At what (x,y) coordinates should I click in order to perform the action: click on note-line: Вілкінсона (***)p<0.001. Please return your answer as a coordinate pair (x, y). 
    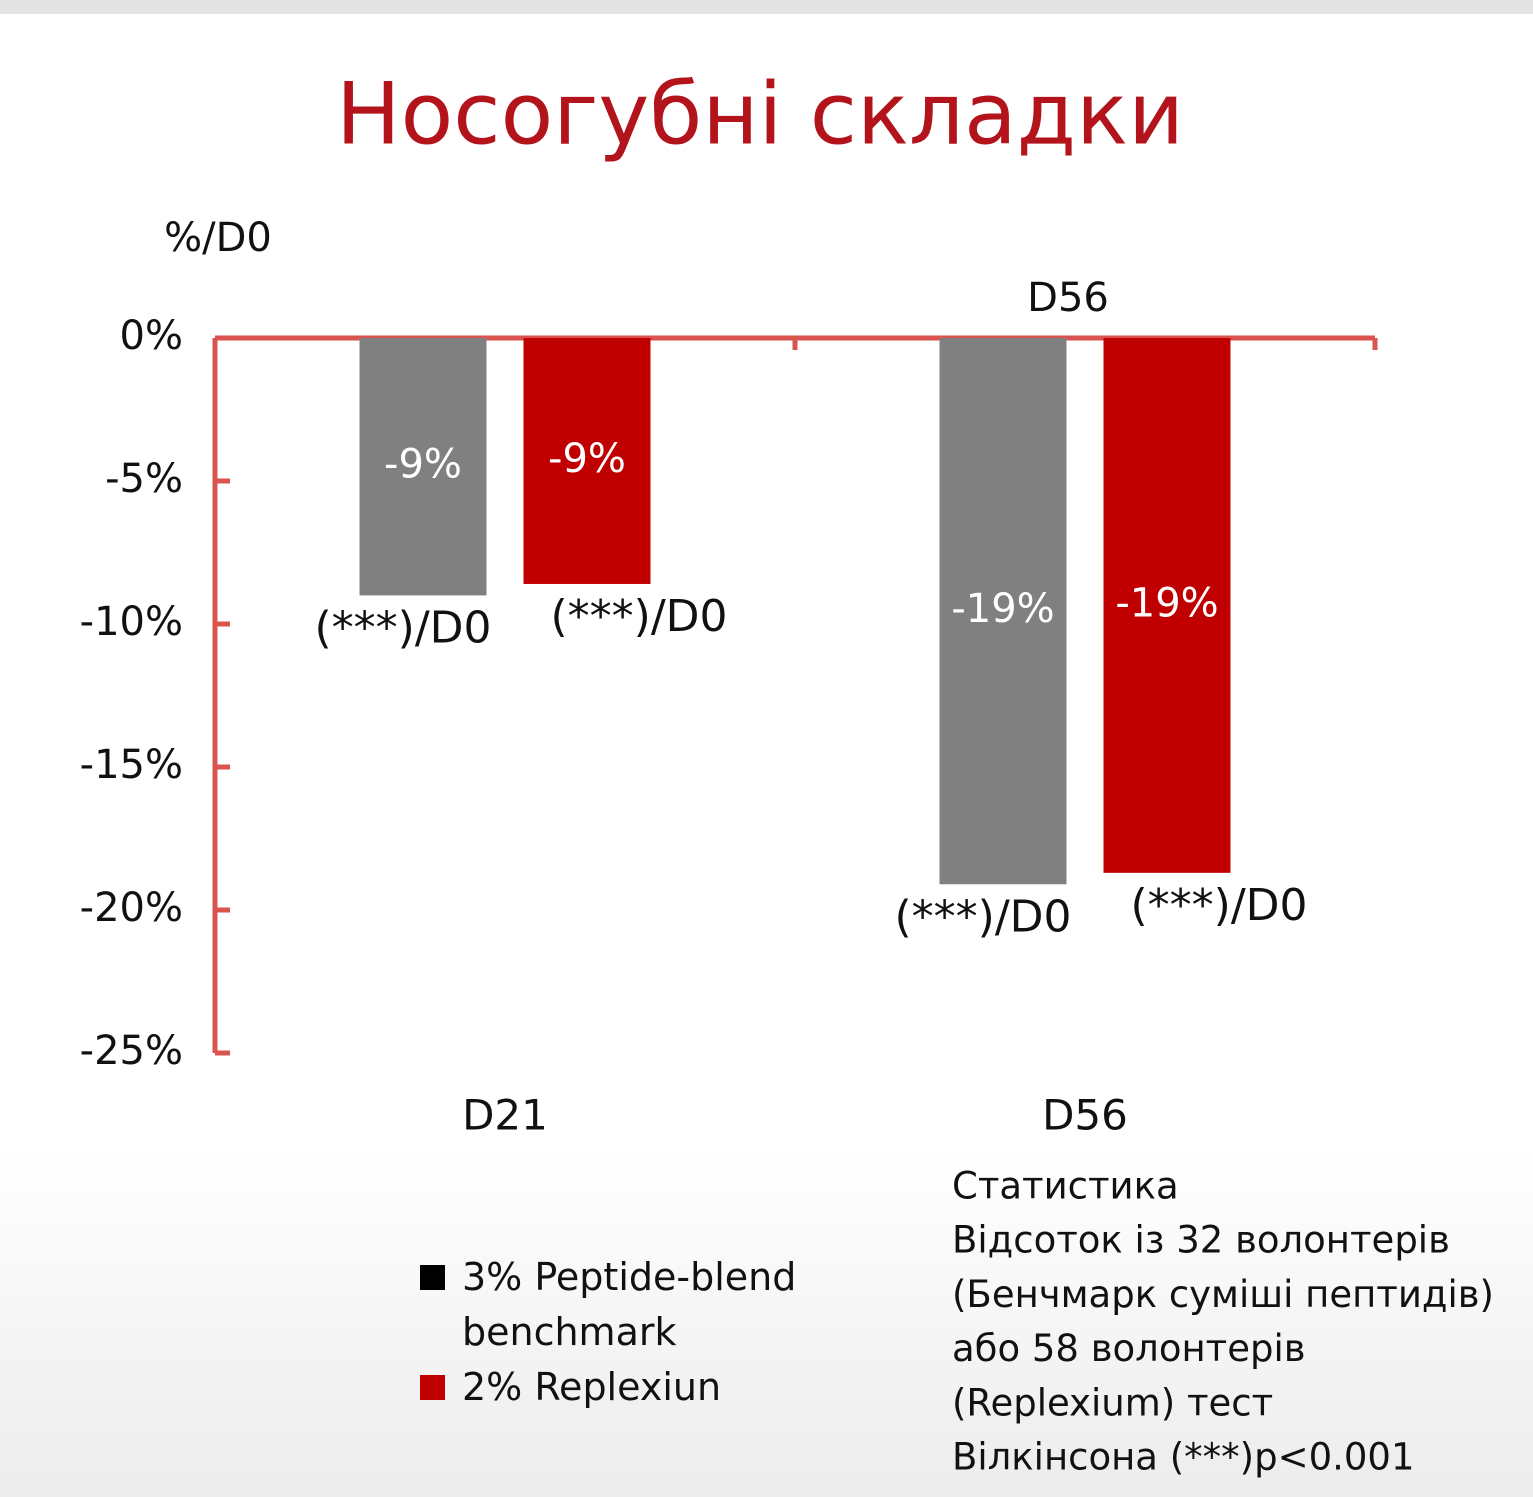
    Looking at the image, I should click on (1183, 1457).